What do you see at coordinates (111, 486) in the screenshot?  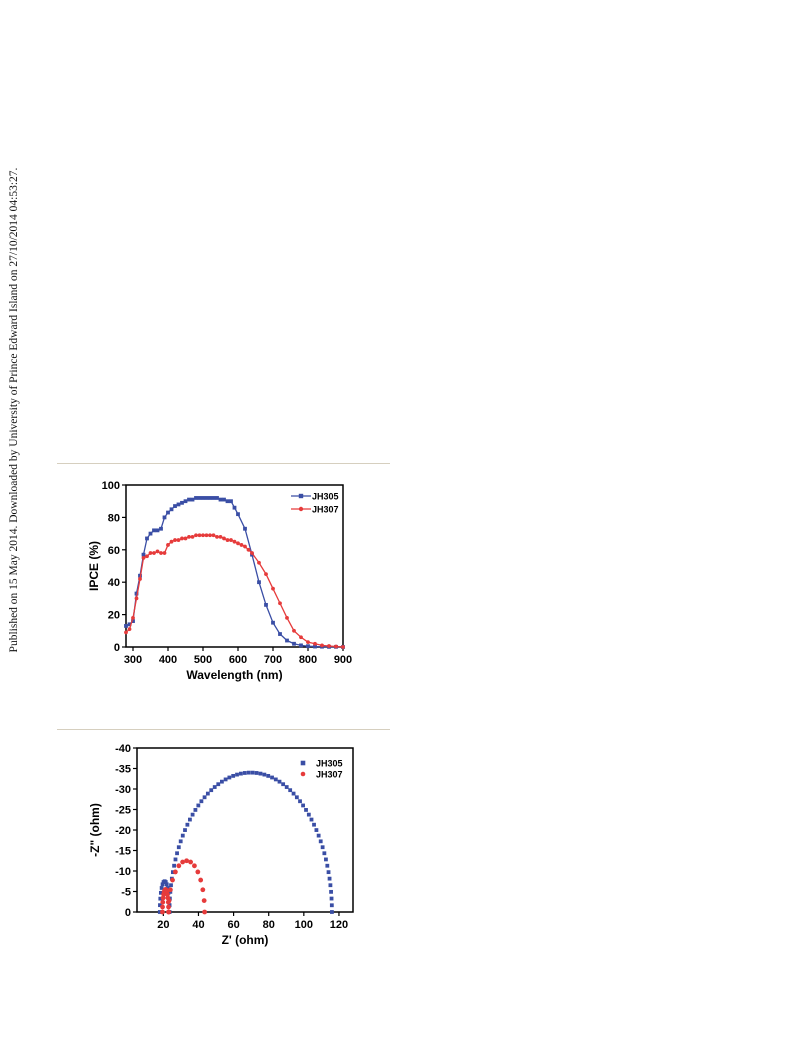 I see `y-tick-label: 100` at bounding box center [111, 486].